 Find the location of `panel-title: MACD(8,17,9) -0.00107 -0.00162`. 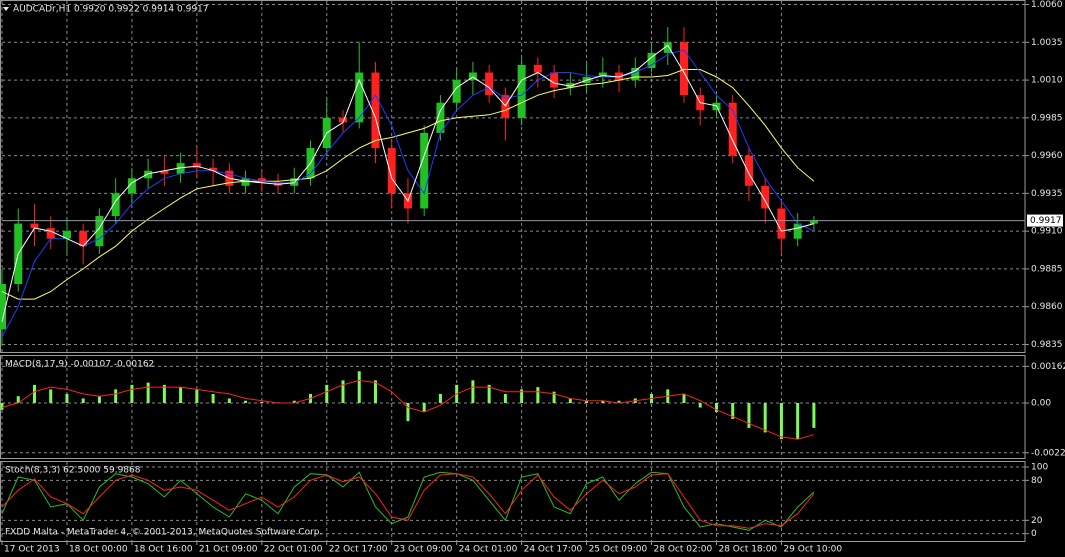

panel-title: MACD(8,17,9) -0.00107 -0.00162 is located at coordinates (79, 365).